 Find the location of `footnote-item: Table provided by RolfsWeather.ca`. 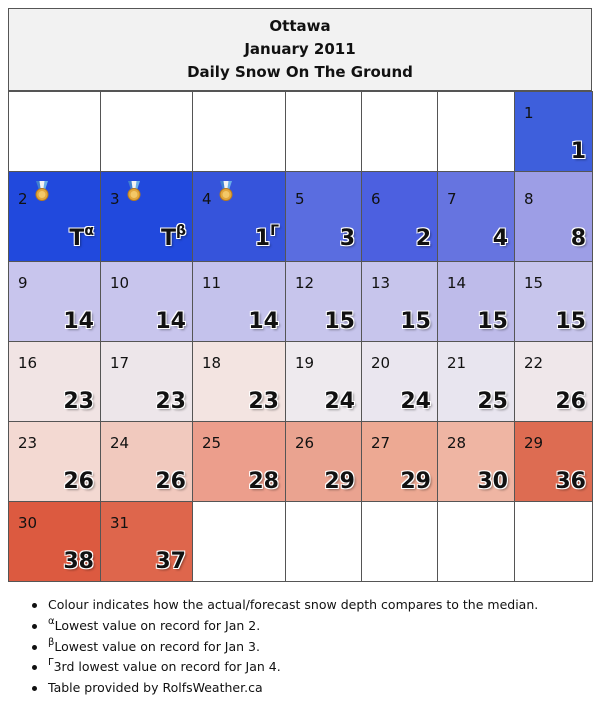

footnote-item: Table provided by RolfsWeather.ca is located at coordinates (284, 688).